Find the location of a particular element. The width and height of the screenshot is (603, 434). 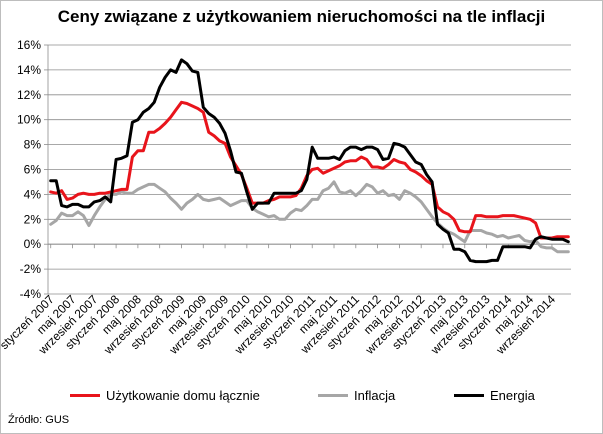

y-tick-label: -2% is located at coordinates (31, 269).